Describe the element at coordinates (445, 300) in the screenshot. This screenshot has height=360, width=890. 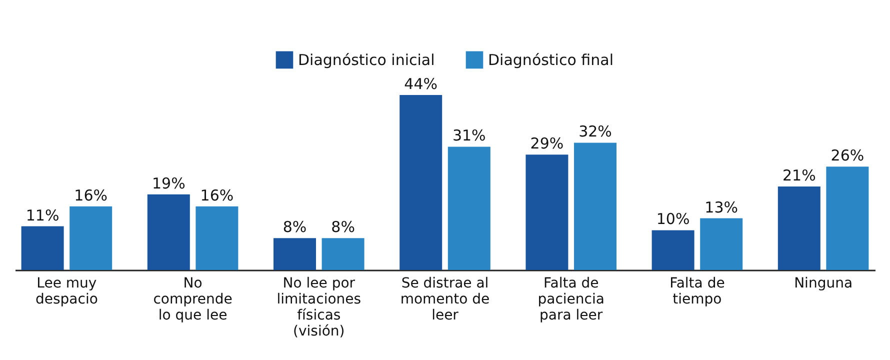
I see `x-tick-label: Se distrae al momento de leer` at that location.